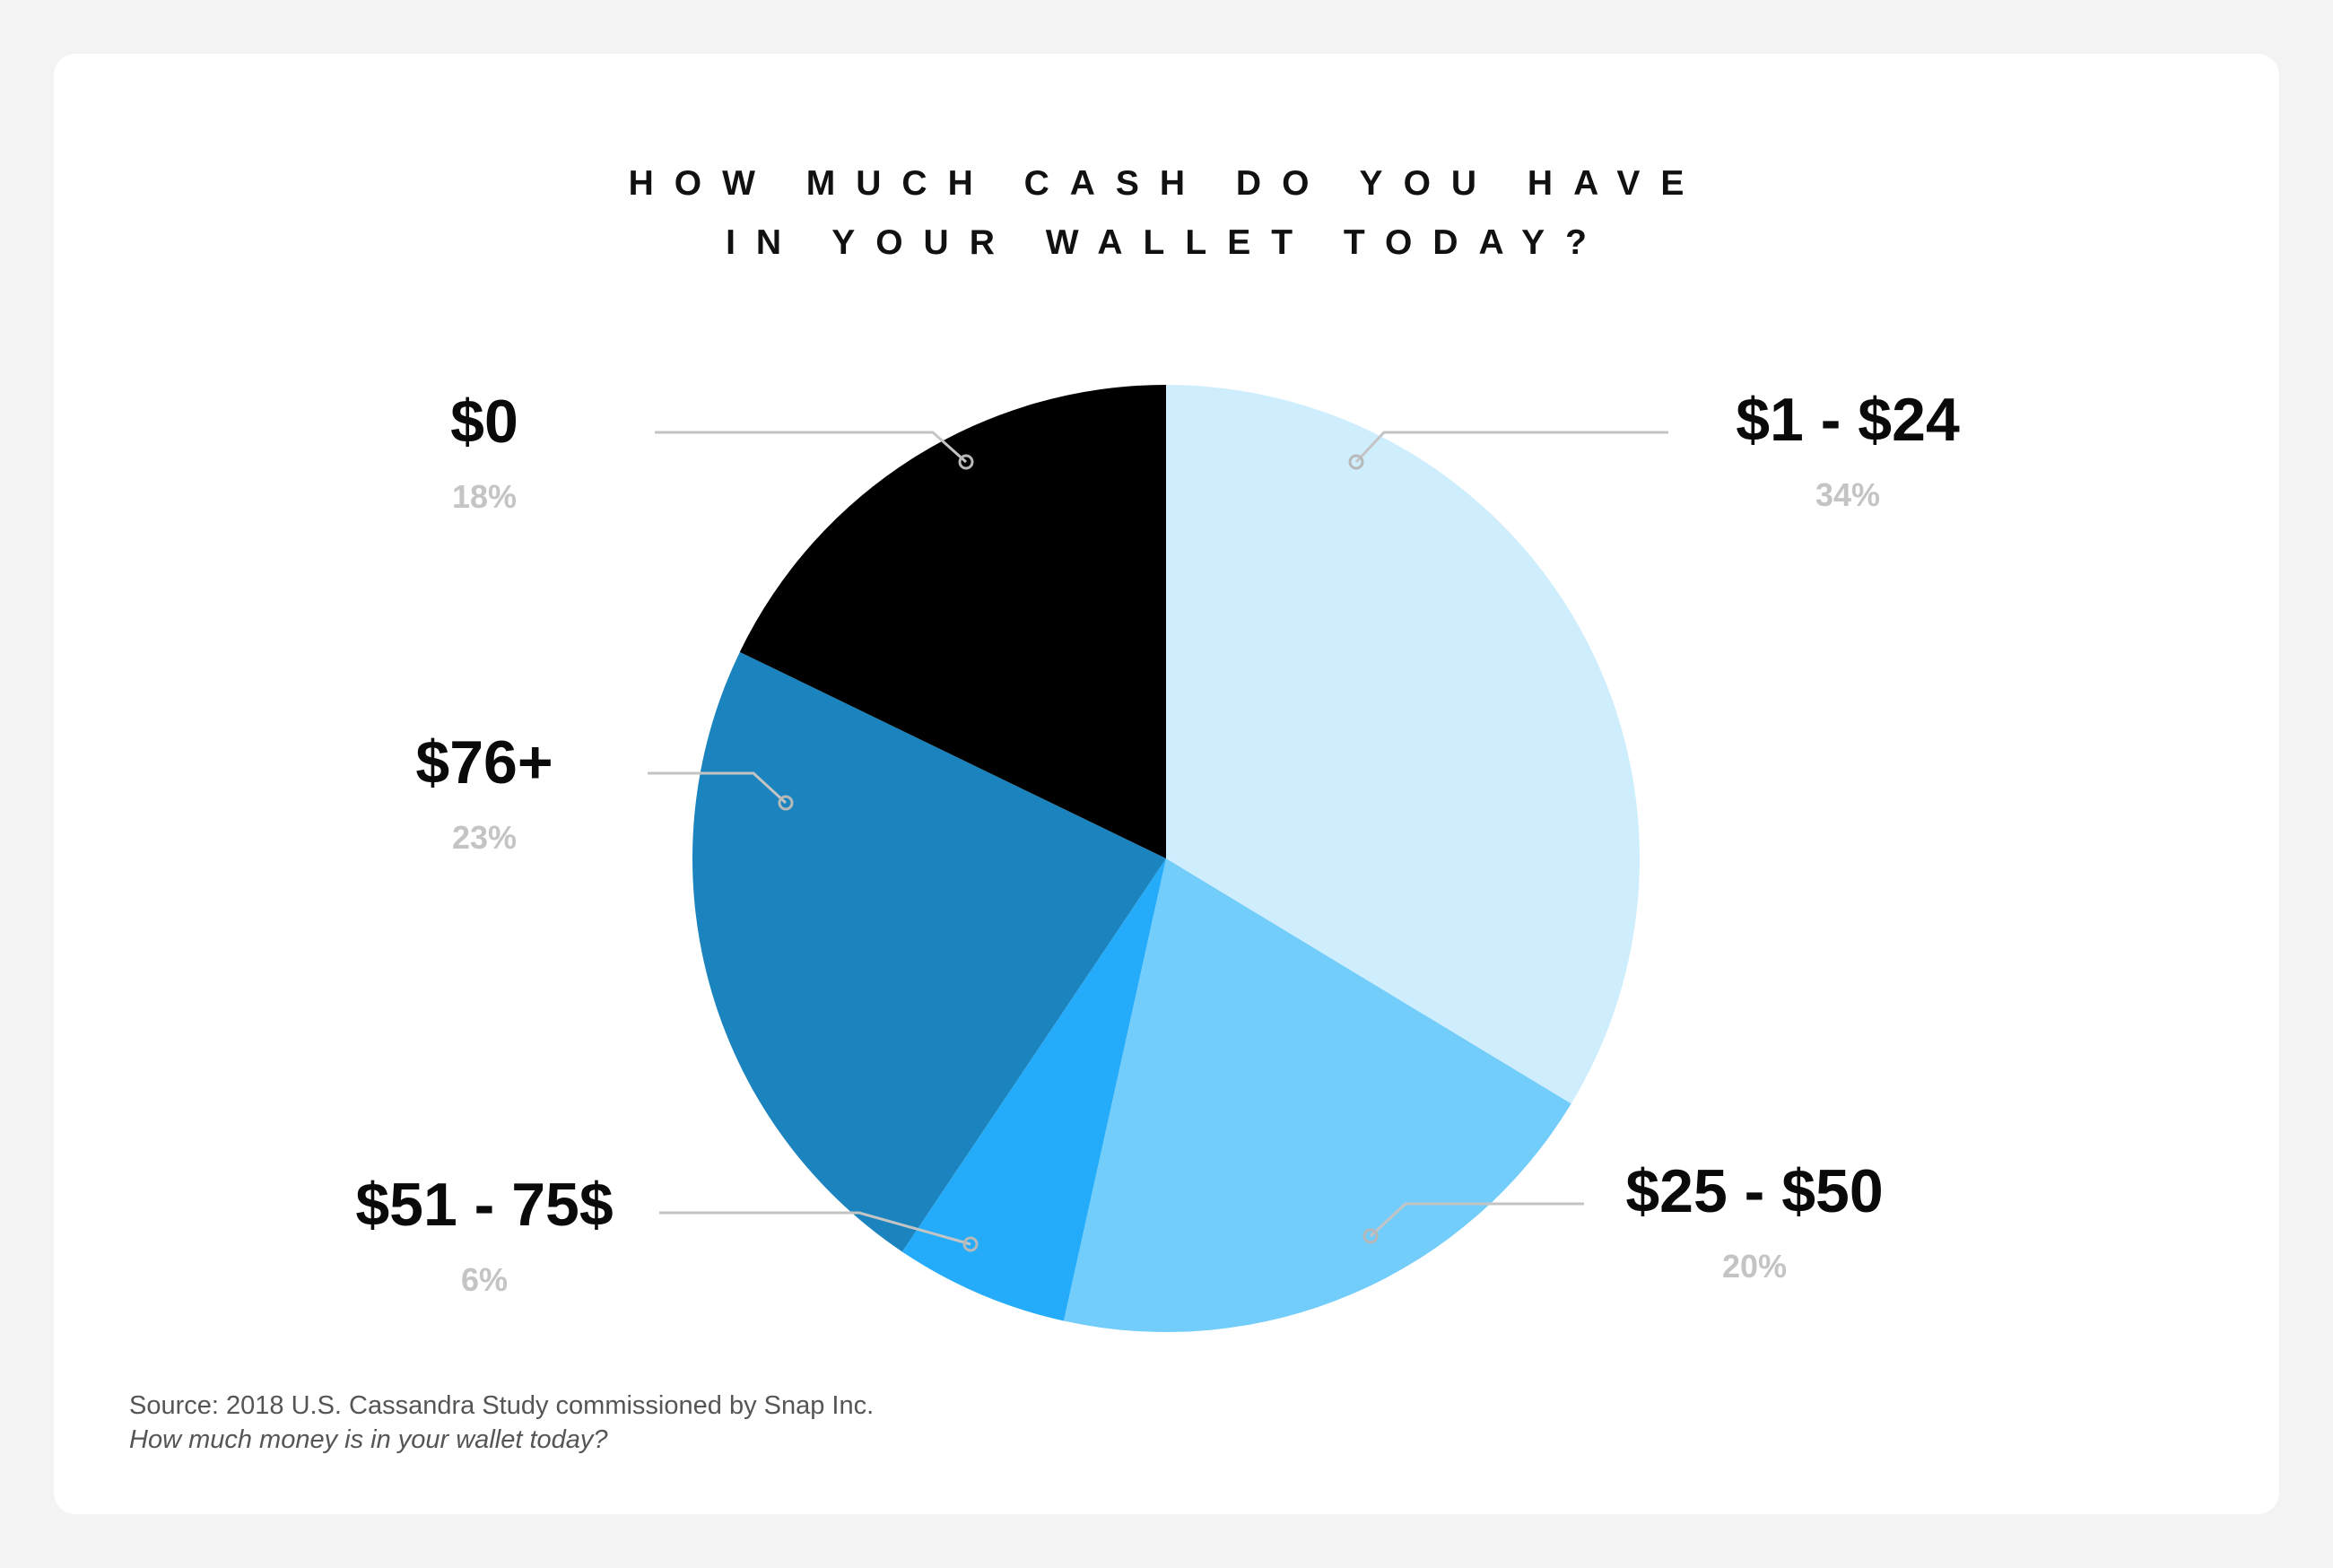  I want to click on slice-label-76-plus: $76+ 23%, so click(484, 793).